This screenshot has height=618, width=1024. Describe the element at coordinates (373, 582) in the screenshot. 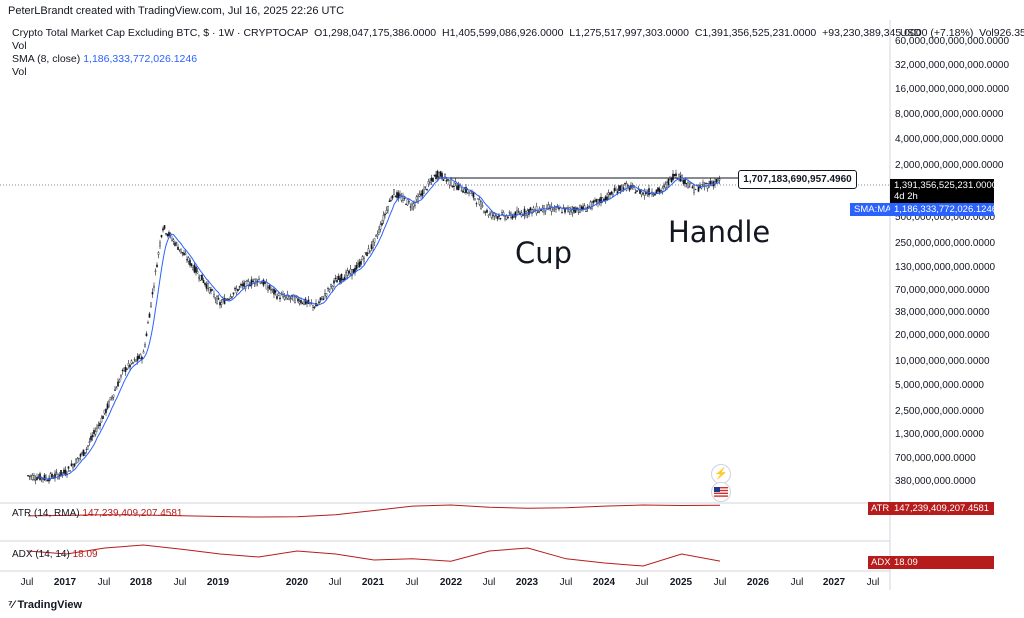

I see `x-tick-label: 2021` at that location.